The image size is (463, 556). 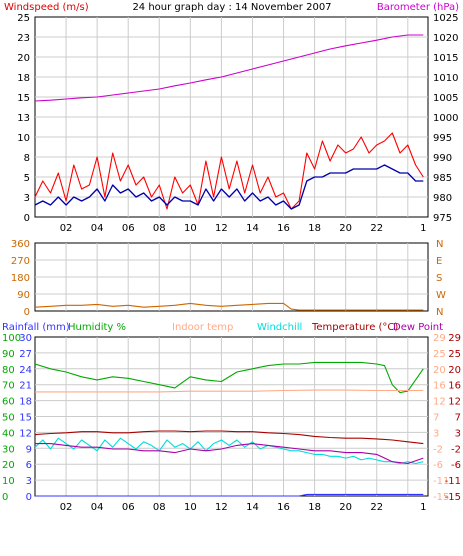 What do you see at coordinates (27, 178) in the screenshot?
I see `windspeed-tick-label: 5` at bounding box center [27, 178].